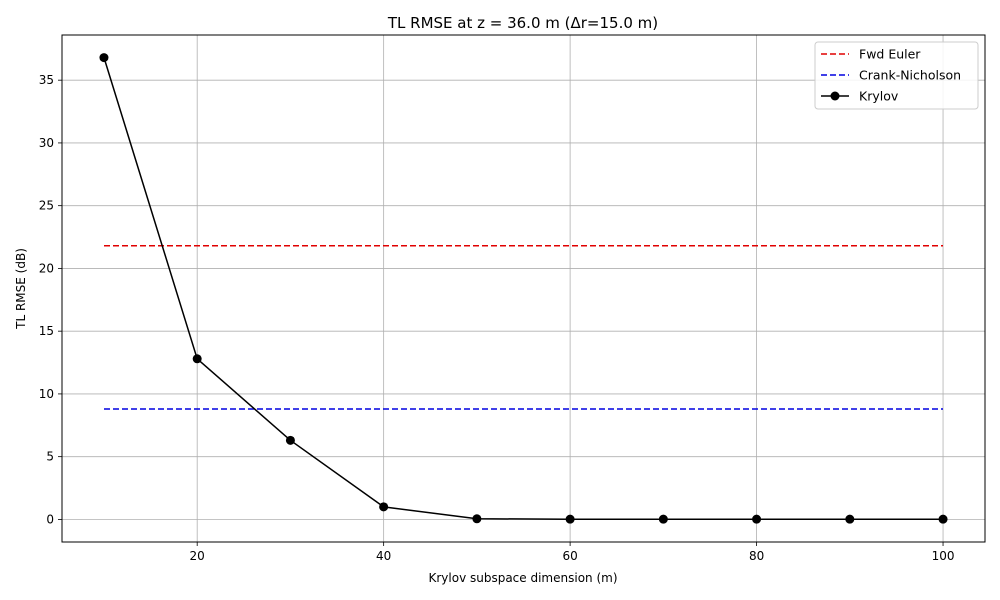 Image resolution: width=1000 pixels, height=600 pixels. Describe the element at coordinates (197, 556) in the screenshot. I see `x-tick-label: 20` at that location.